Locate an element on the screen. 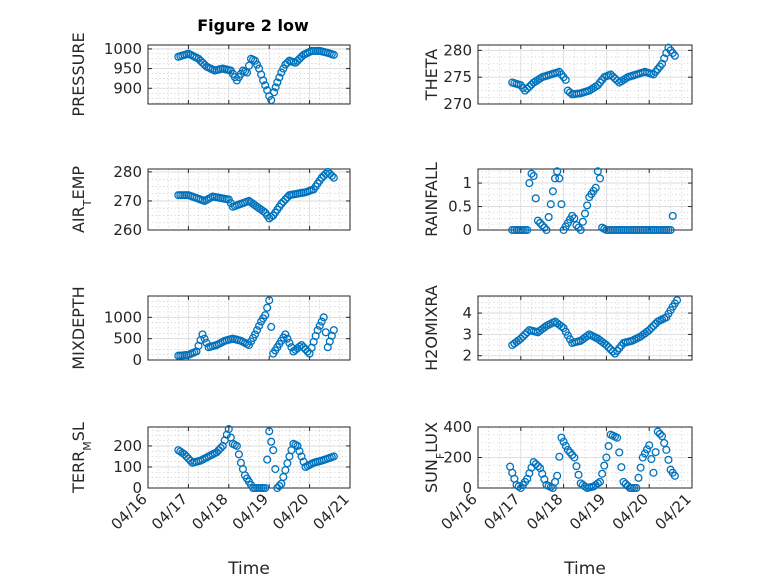 The width and height of the screenshot is (778, 583). terr_msl-ytick-label: 200 is located at coordinates (127, 446).